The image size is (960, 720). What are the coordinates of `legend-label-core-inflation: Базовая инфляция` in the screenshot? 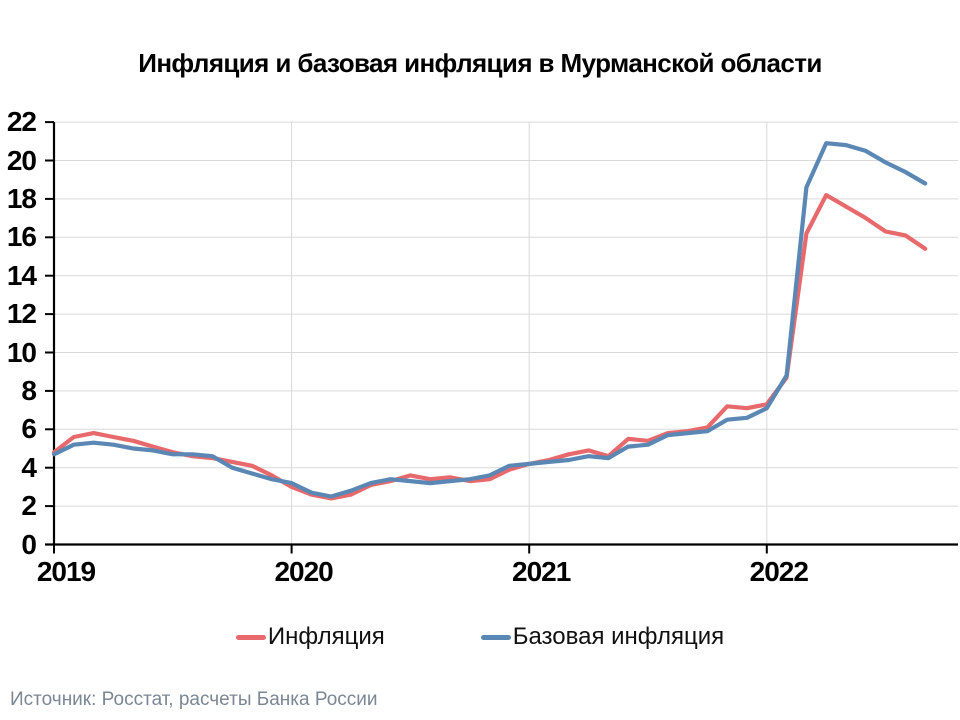 It's located at (618, 636).